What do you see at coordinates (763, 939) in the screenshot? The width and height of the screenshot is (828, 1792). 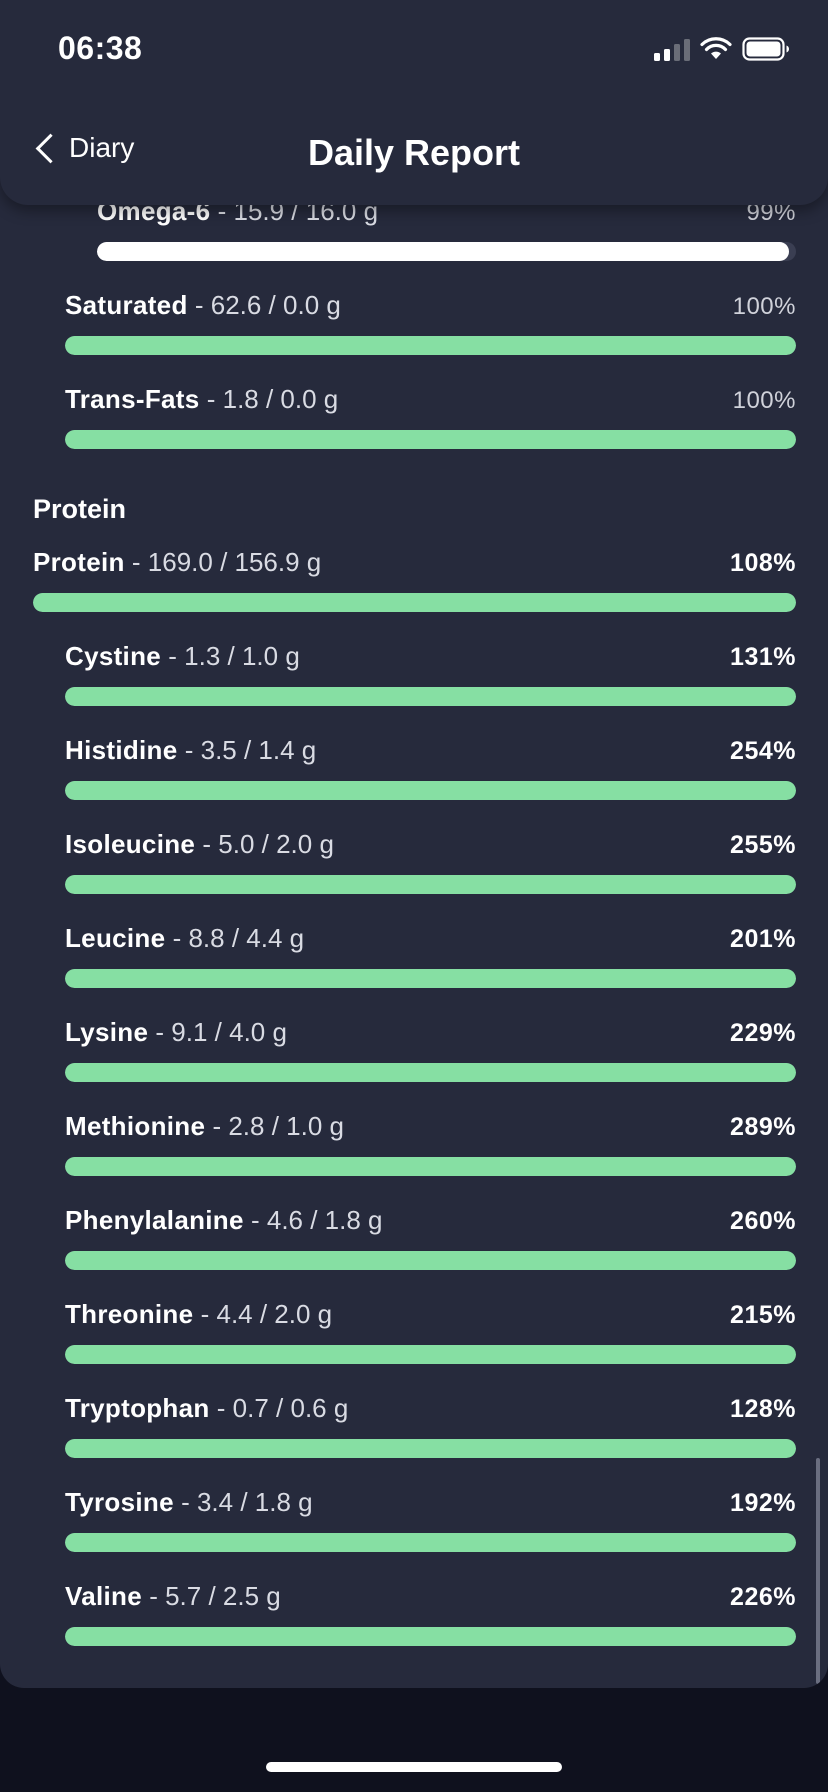 I see `nutrient-percent: 201%` at bounding box center [763, 939].